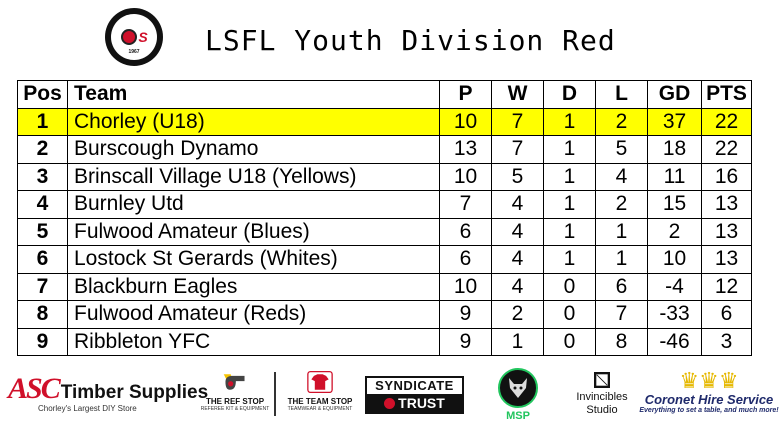 The width and height of the screenshot is (783, 424). Describe the element at coordinates (42, 341) in the screenshot. I see `cell-pos: 9` at that location.